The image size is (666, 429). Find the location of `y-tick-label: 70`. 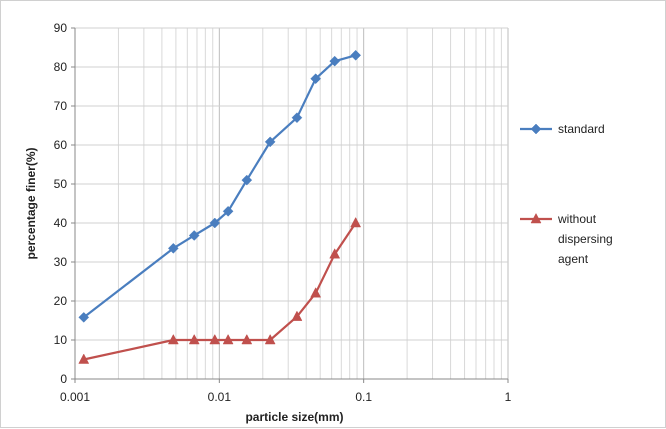

y-tick-label: 70 is located at coordinates (61, 106).